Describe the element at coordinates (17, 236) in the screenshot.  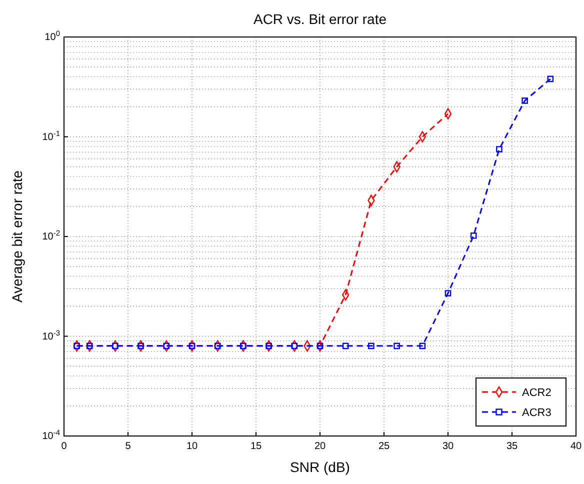
I see `y-axis-title: Average bit error rate` at that location.